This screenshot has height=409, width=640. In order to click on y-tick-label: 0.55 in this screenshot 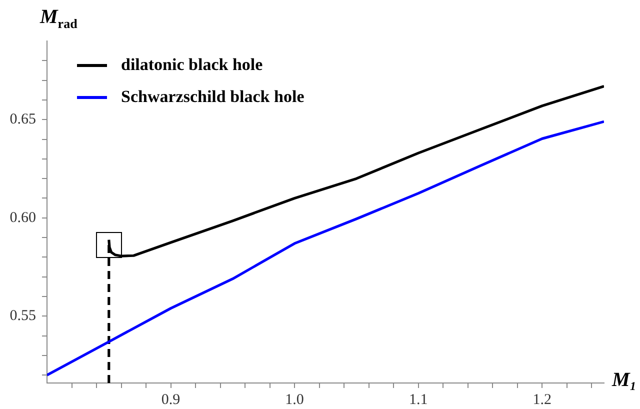, I will do `click(23, 316)`.